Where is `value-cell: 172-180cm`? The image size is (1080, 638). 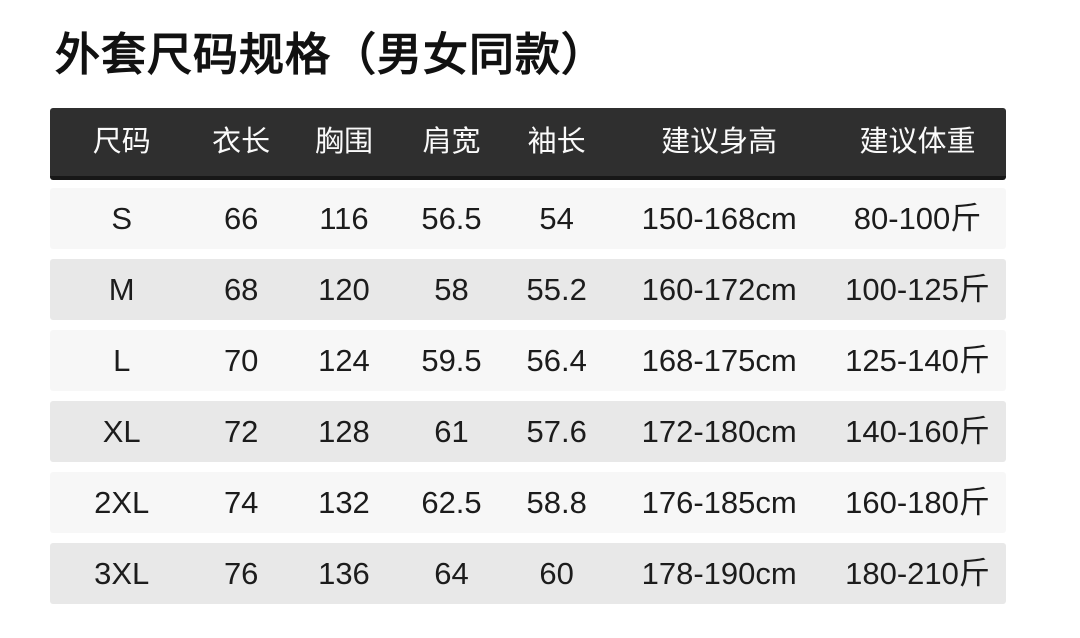 value-cell: 172-180cm is located at coordinates (719, 431).